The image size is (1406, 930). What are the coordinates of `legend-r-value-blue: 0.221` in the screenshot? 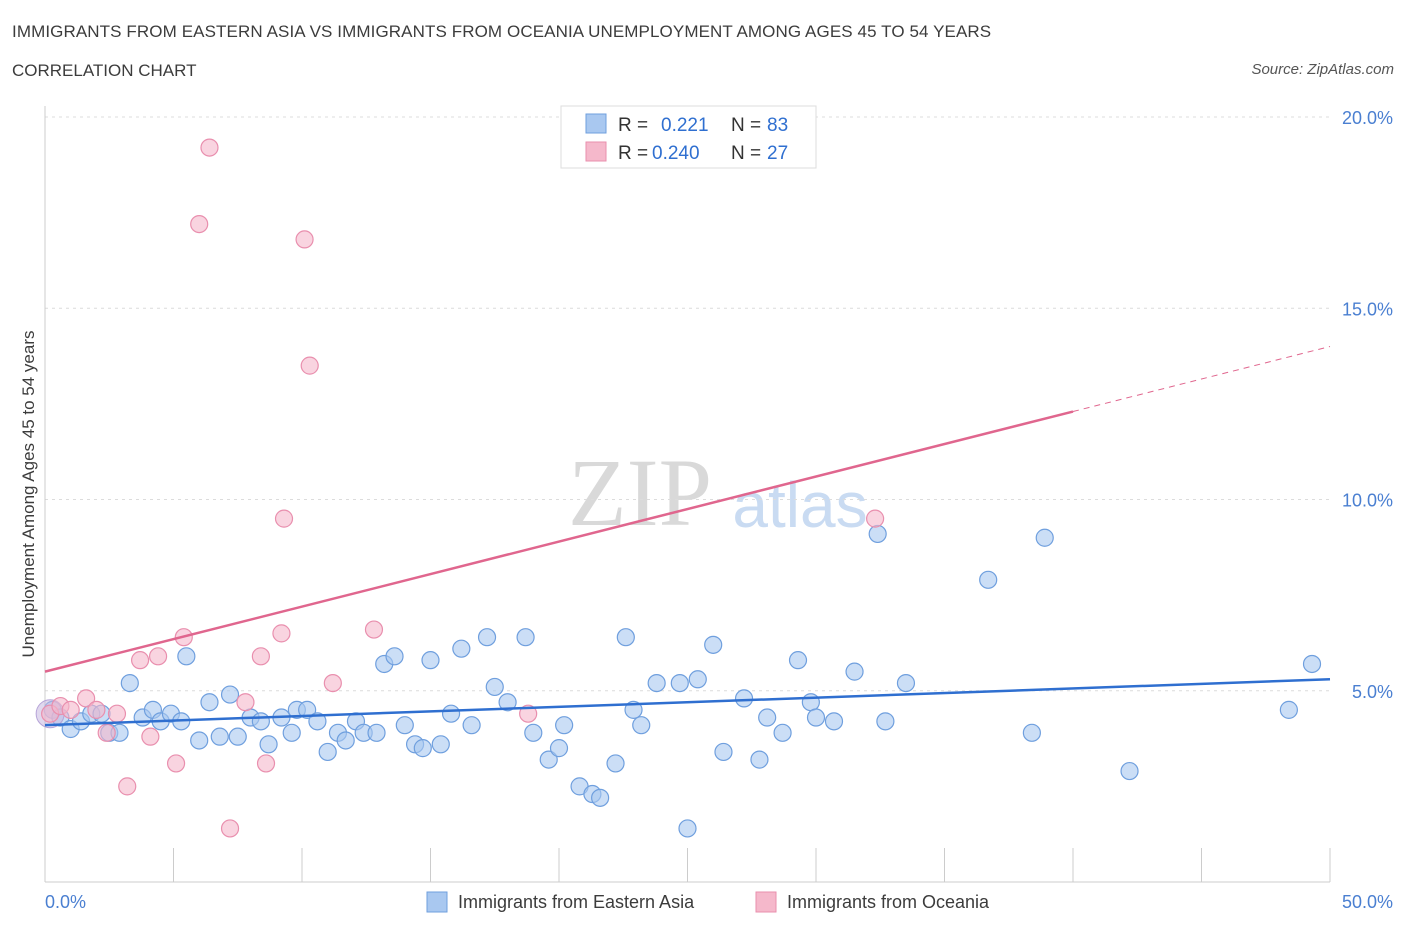 It's located at (685, 125).